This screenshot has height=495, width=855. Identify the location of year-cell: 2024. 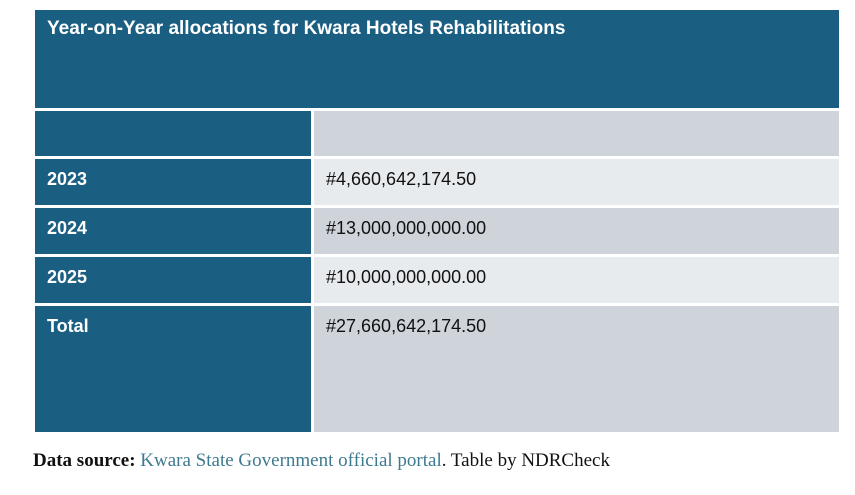
(173, 231).